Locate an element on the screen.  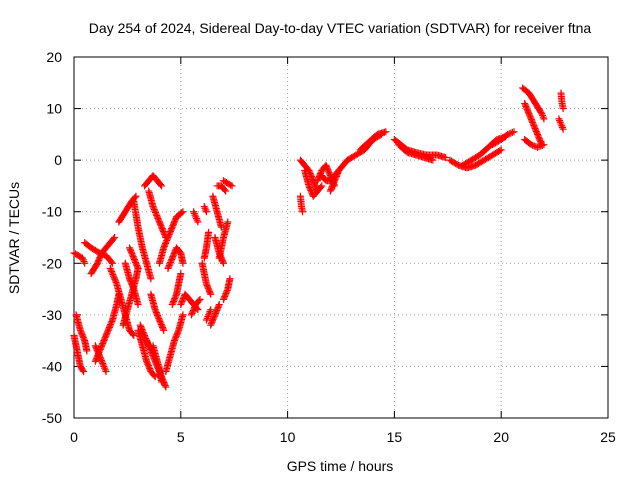
y-tick-label: -20 is located at coordinates (52, 263).